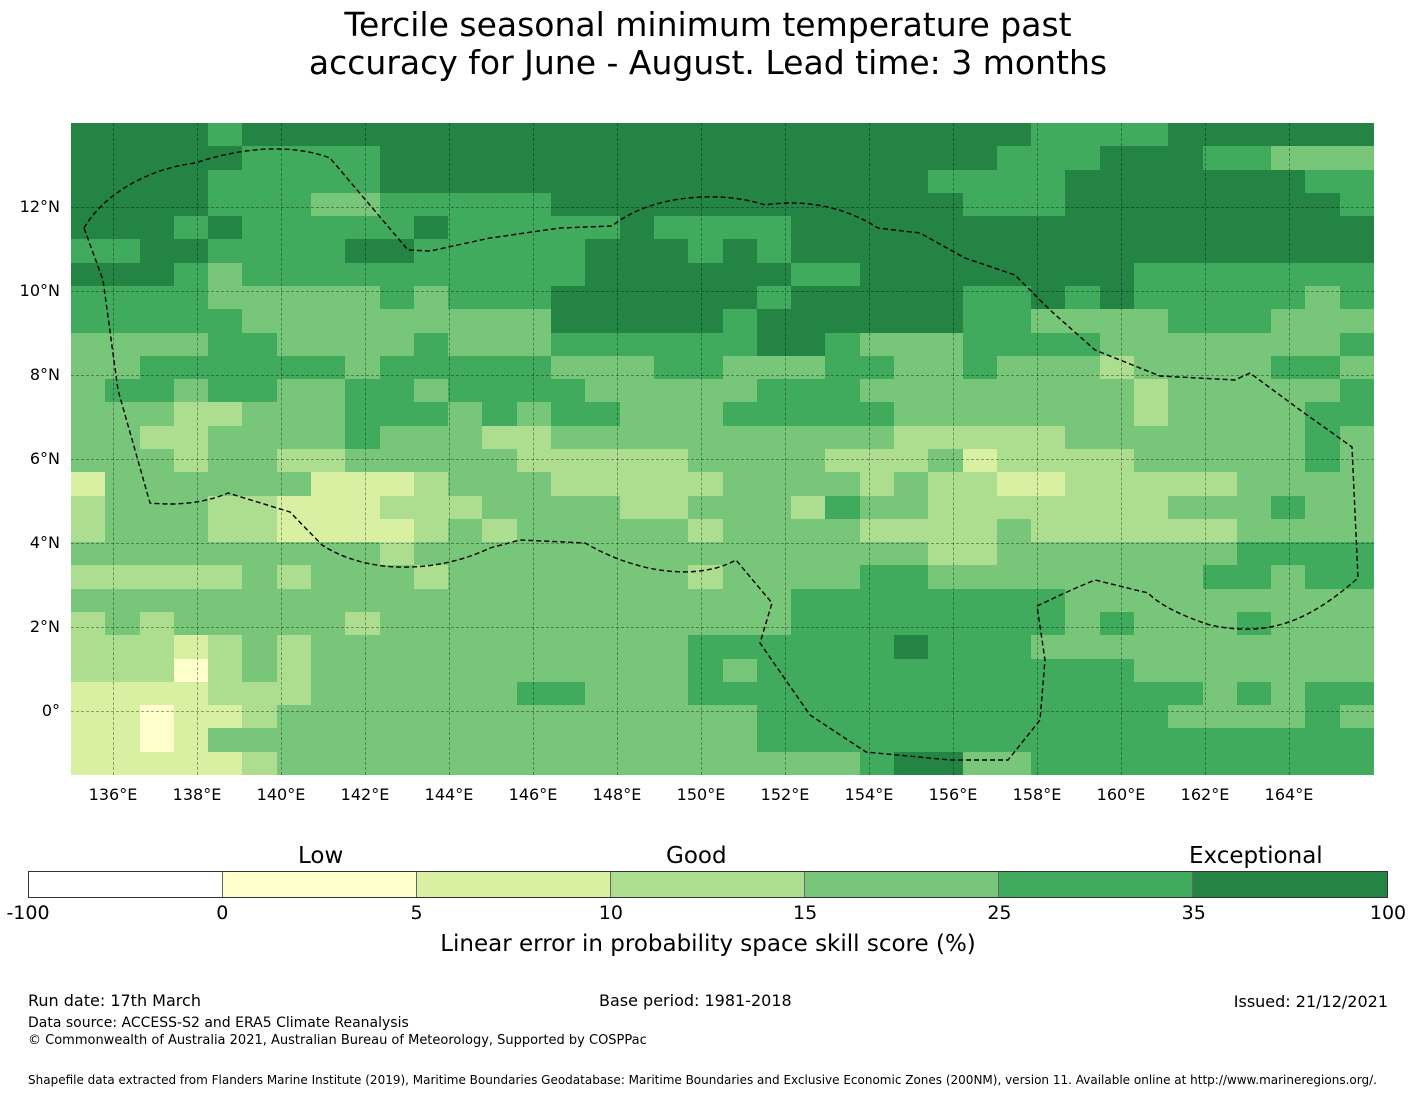 The width and height of the screenshot is (1416, 1095). What do you see at coordinates (197, 794) in the screenshot?
I see `x-tick-label: 138°E` at bounding box center [197, 794].